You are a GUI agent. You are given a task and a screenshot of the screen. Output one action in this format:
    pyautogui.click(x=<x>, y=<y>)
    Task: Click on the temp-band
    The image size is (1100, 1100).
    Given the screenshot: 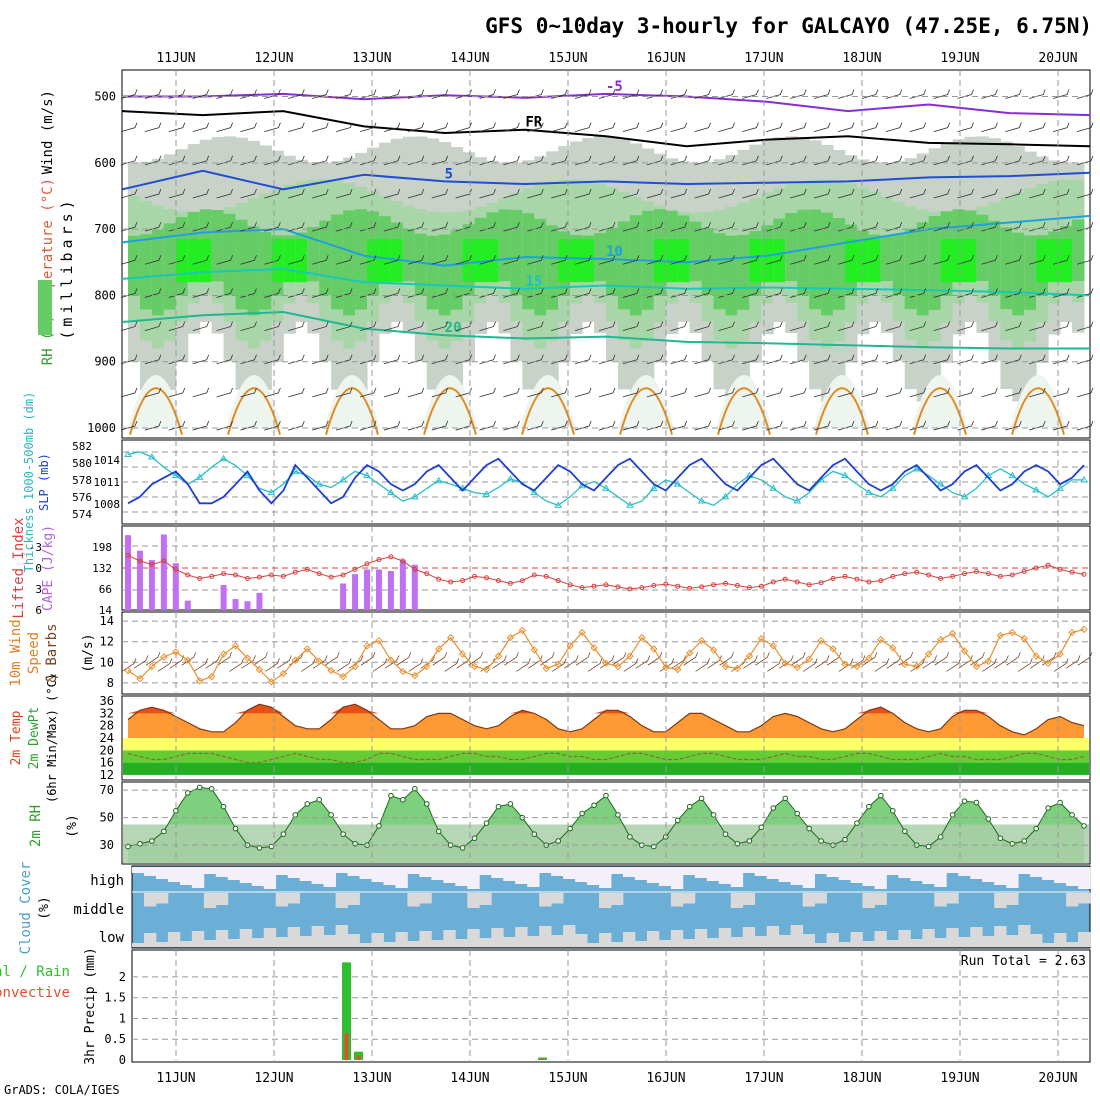 What is the action you would take?
    pyautogui.click(x=606, y=768)
    